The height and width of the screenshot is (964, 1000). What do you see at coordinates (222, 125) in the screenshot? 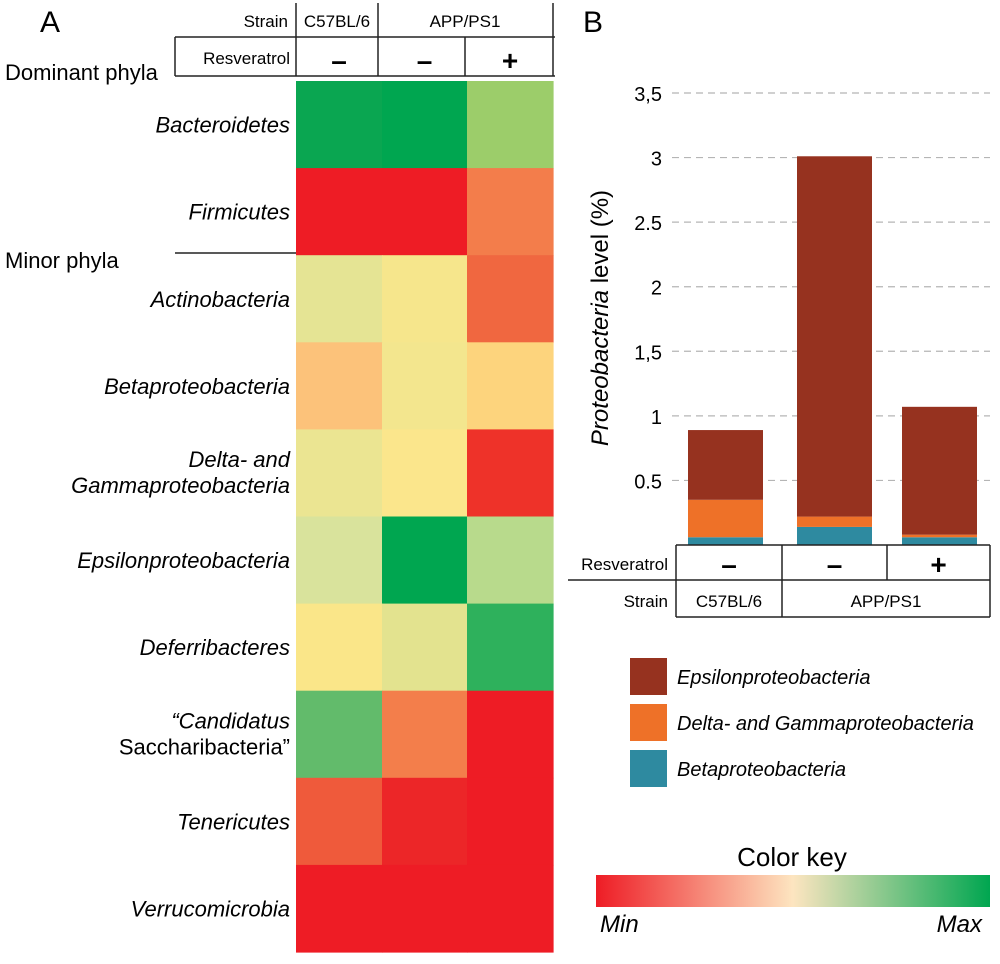
I see `heatmap-row-label: Bacteroidetes` at bounding box center [222, 125].